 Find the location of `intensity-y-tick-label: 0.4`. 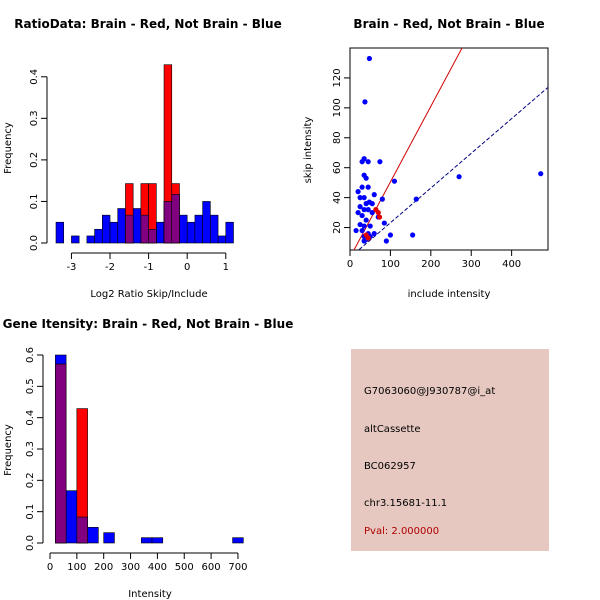

intensity-y-tick-label: 0.4 is located at coordinates (30, 418).